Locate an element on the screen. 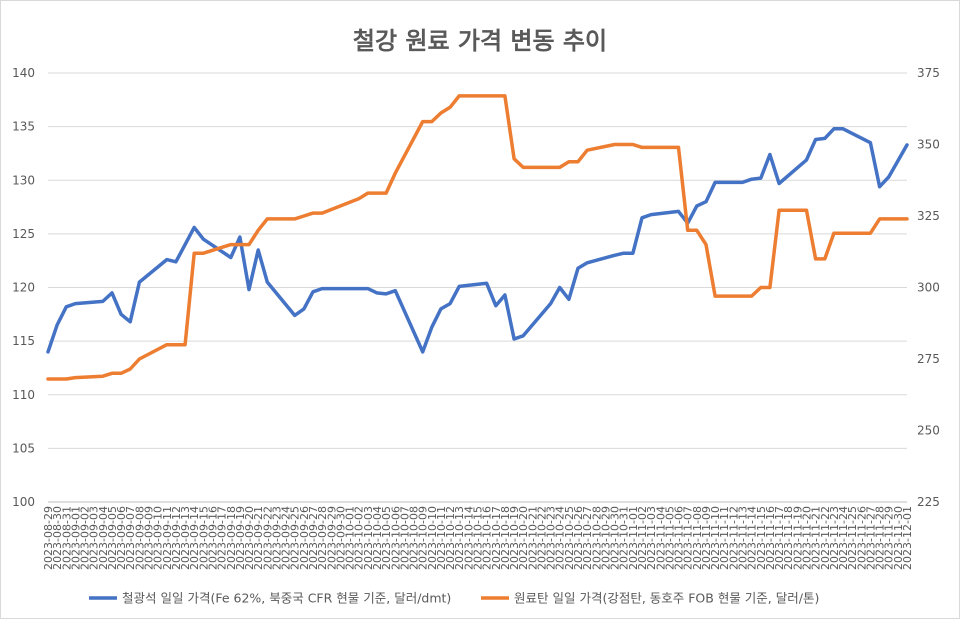 The height and width of the screenshot is (619, 960). x-tick-label: 2023-09-29 is located at coordinates (331, 538).